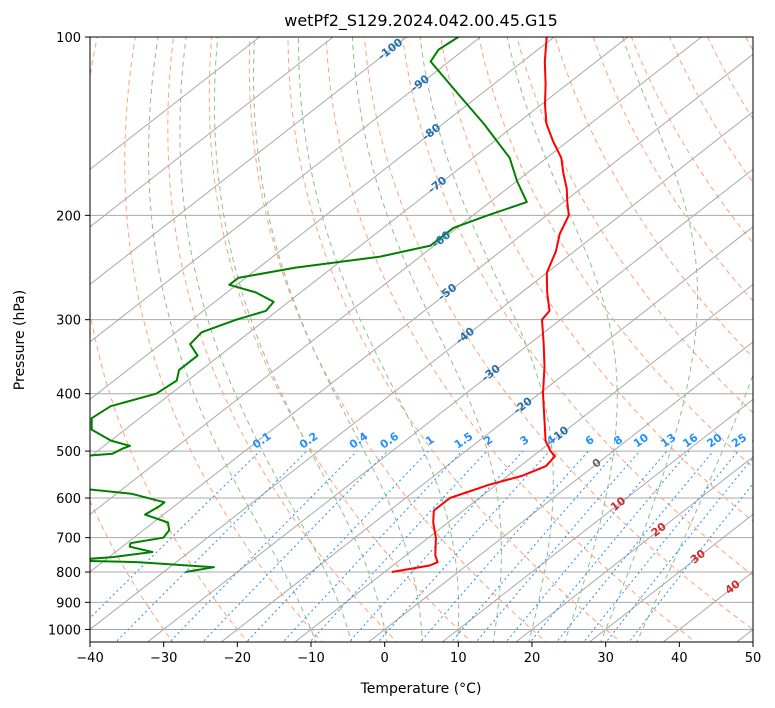 This screenshot has width=775, height=708. Describe the element at coordinates (525, 440) in the screenshot. I see `mixing-ratio-label: 3` at that location.